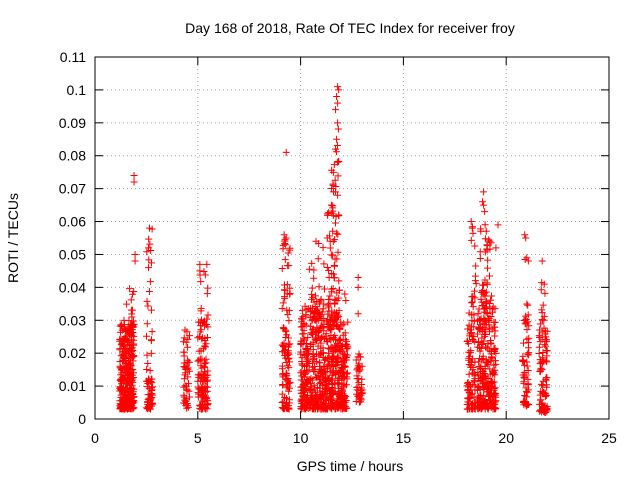  Describe the element at coordinates (82, 419) in the screenshot. I see `y-tick-label: 0` at that location.